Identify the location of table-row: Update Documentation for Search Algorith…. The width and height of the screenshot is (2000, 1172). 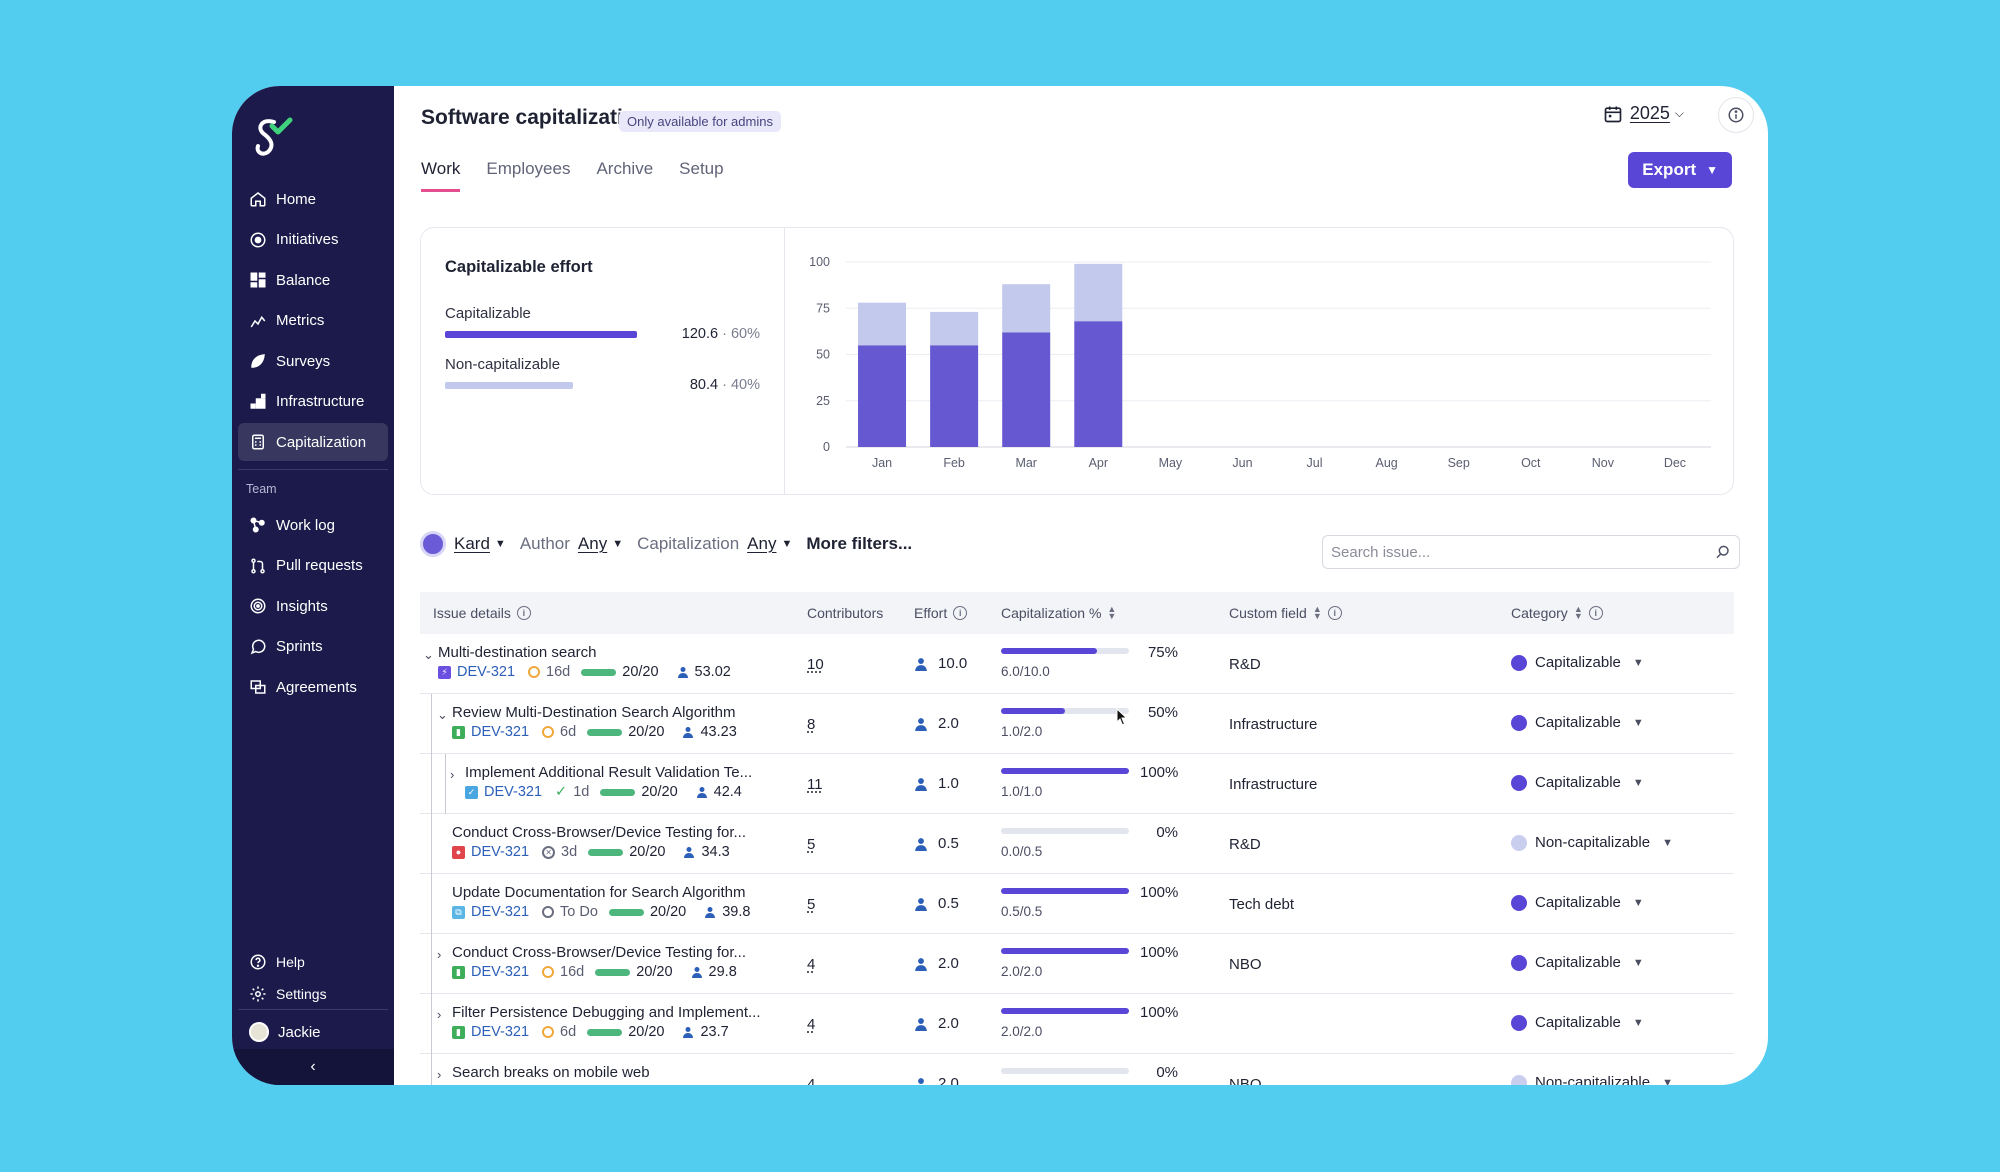
(1077, 904).